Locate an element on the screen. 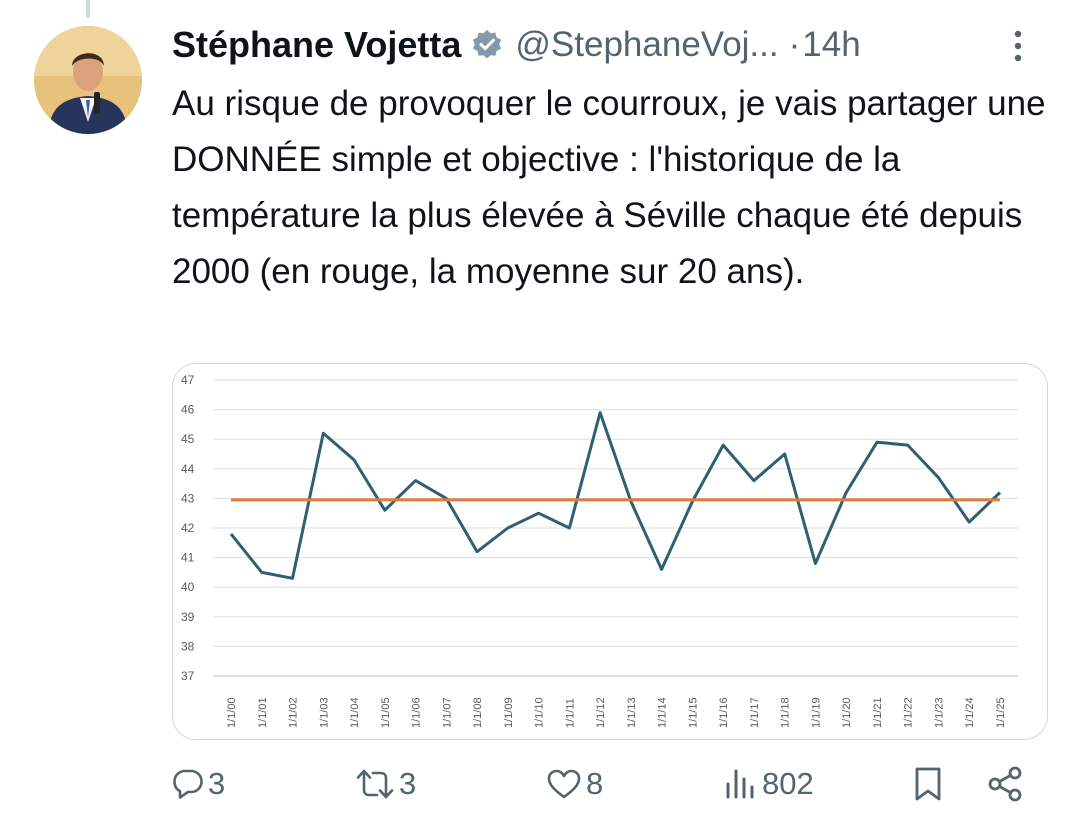  series-line-max-temperature is located at coordinates (615, 495).